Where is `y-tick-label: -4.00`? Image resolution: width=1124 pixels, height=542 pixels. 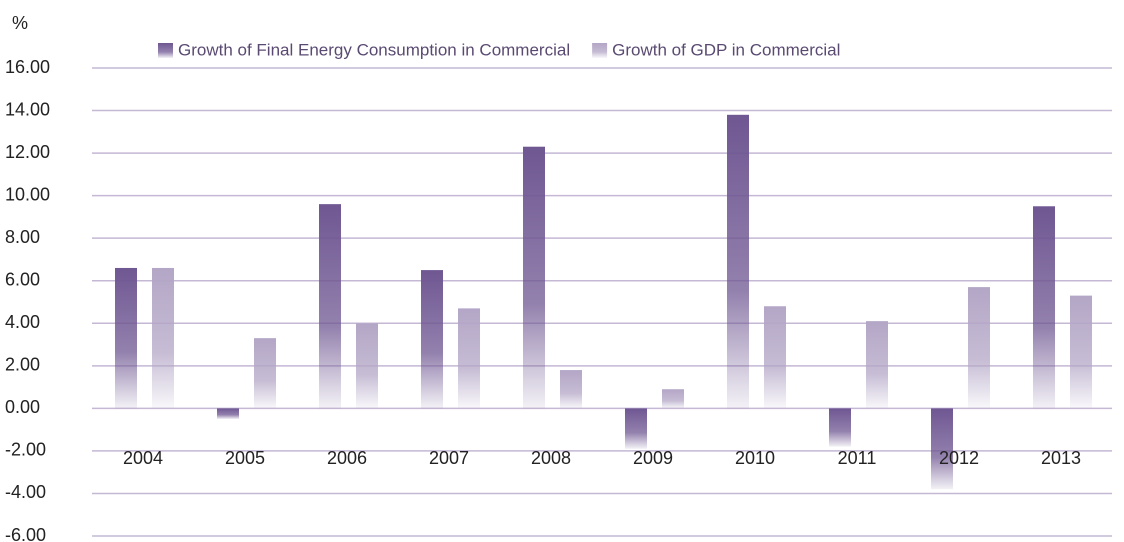
y-tick-label: -4.00 is located at coordinates (25, 492).